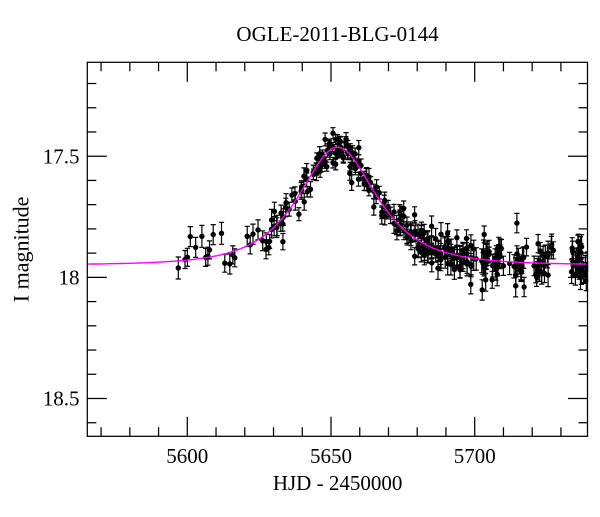  I want to click on svg-text: HJD - 2450000, so click(338, 483).